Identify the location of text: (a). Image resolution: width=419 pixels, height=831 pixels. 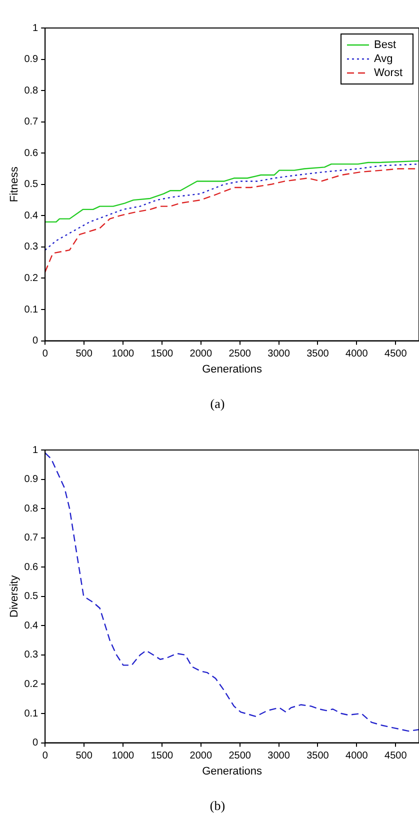
(217, 404).